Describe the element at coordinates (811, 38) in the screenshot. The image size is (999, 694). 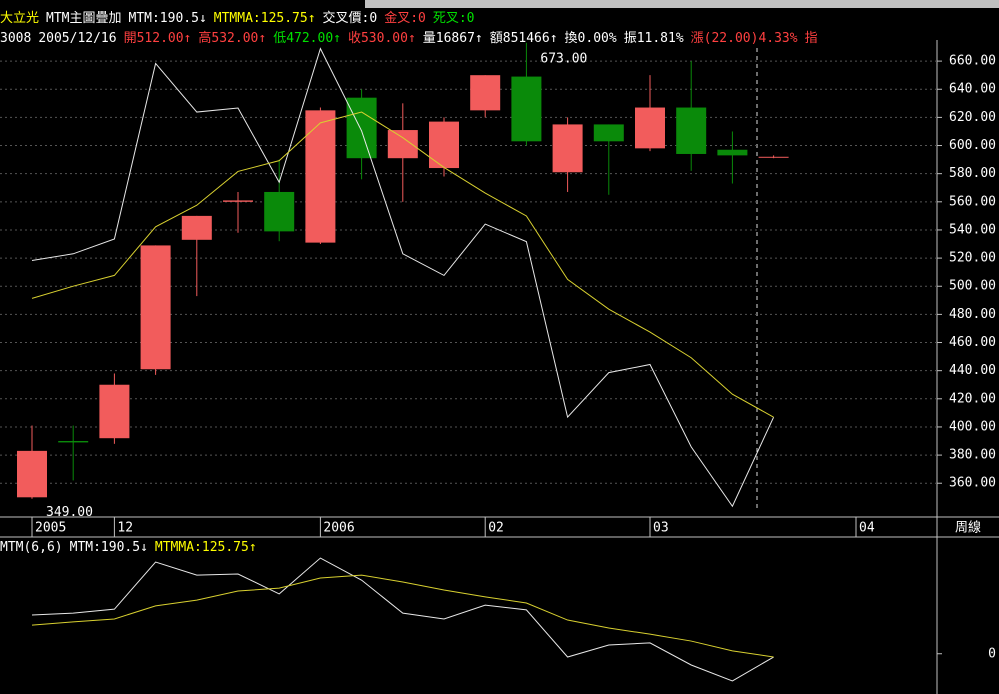
I see `header-line-item: 指` at that location.